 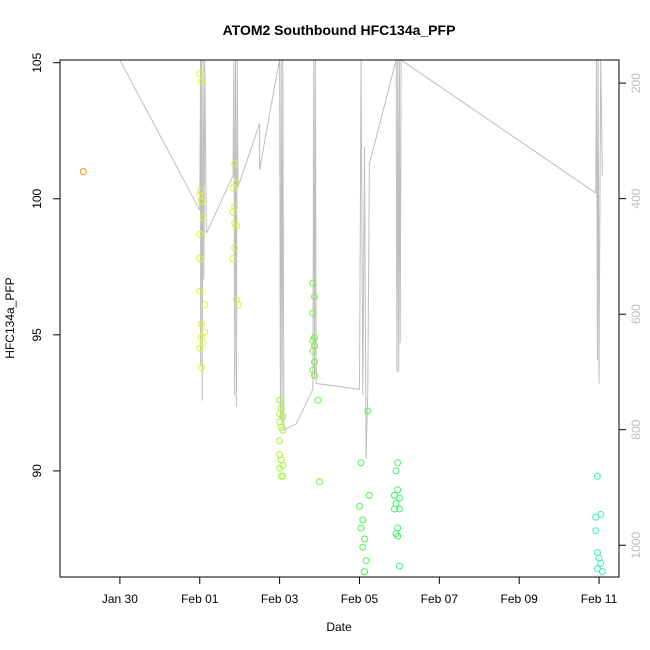 What do you see at coordinates (440, 599) in the screenshot?
I see `x-tick-label: Feb 07` at bounding box center [440, 599].